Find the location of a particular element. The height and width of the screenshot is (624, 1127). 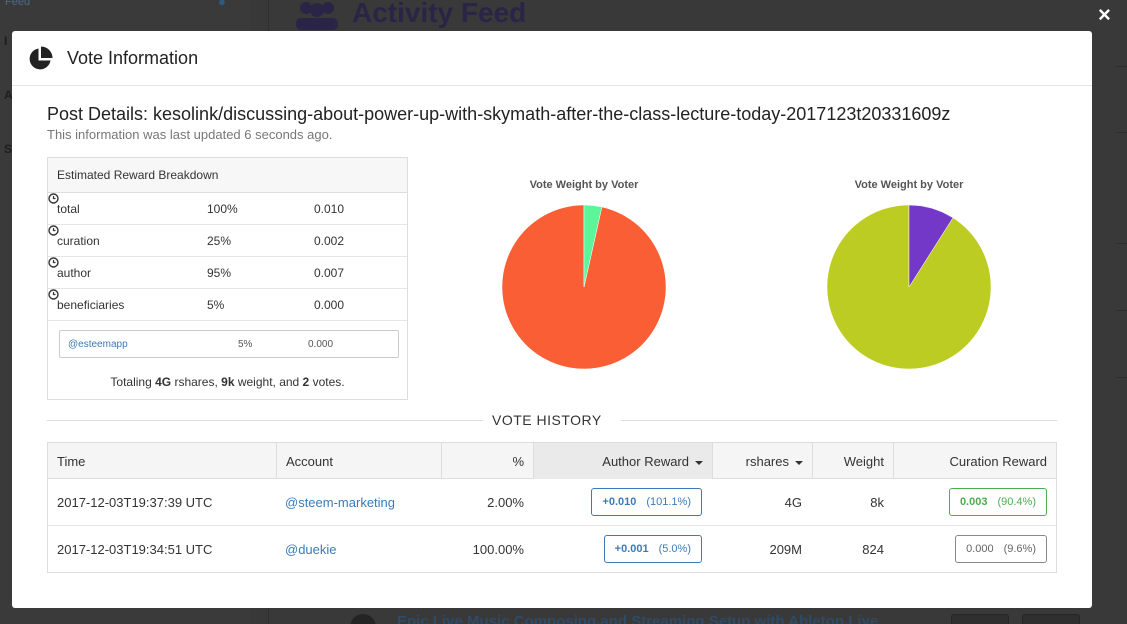

vote-percent: 2.00% is located at coordinates (505, 502).